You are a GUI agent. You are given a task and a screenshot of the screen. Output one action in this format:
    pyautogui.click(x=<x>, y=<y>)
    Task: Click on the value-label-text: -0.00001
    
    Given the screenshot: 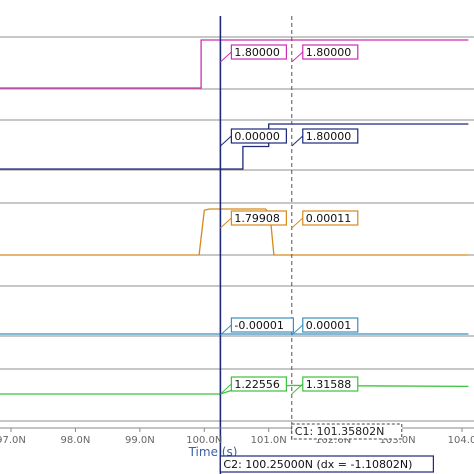 What is the action you would take?
    pyautogui.click(x=258, y=325)
    